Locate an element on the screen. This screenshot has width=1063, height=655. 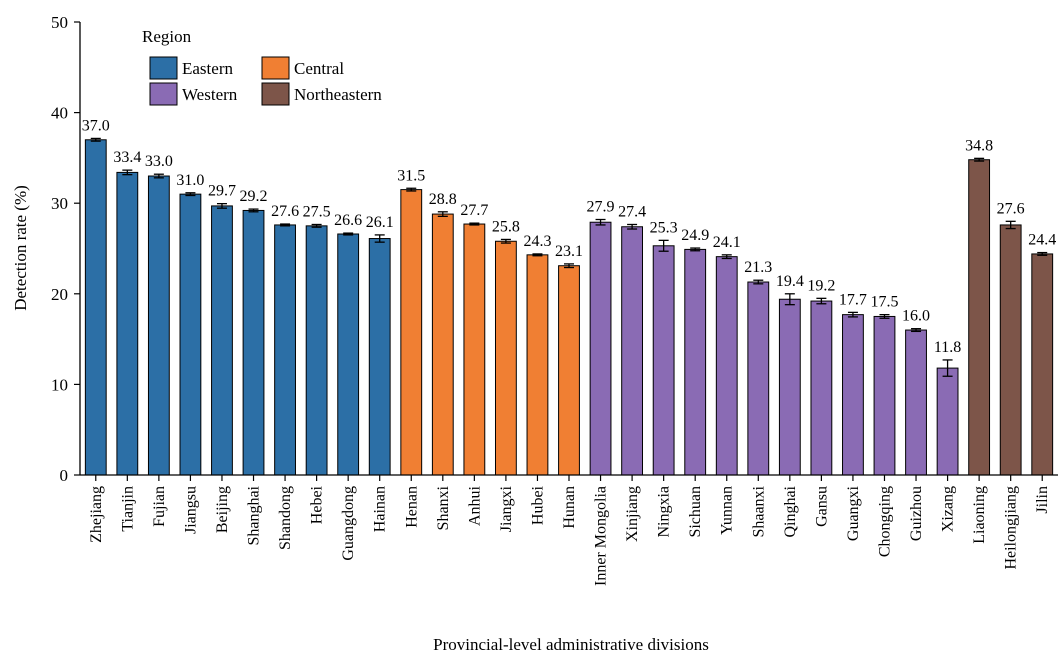
data-label: 19.4 is located at coordinates (790, 281).